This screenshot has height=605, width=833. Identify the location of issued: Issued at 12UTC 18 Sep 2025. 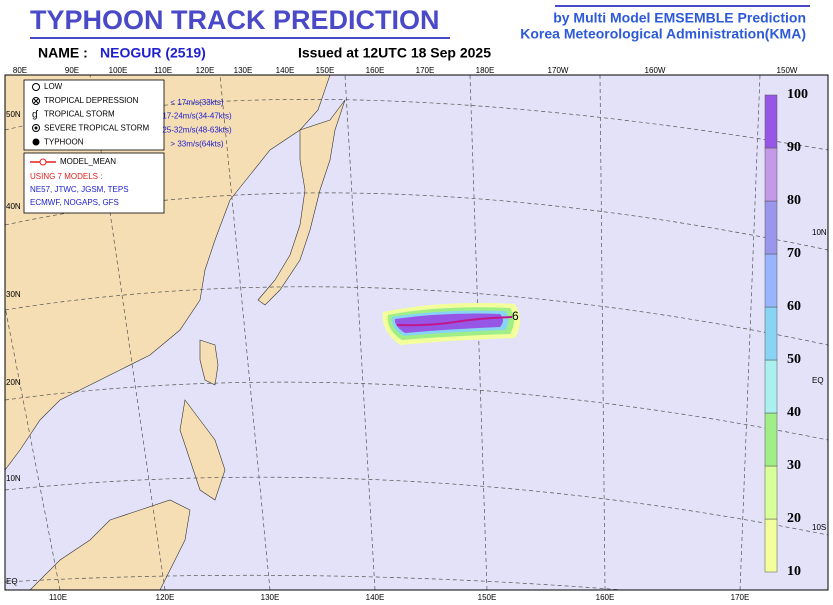
(394, 53).